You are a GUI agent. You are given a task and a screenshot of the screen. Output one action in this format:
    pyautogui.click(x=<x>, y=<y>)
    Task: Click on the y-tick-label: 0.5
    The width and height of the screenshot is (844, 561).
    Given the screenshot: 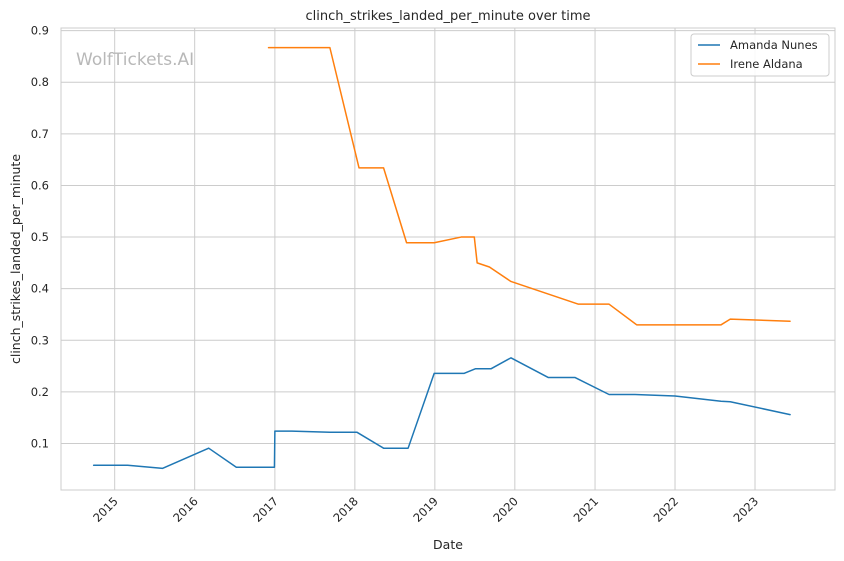 What is the action you would take?
    pyautogui.click(x=40, y=237)
    